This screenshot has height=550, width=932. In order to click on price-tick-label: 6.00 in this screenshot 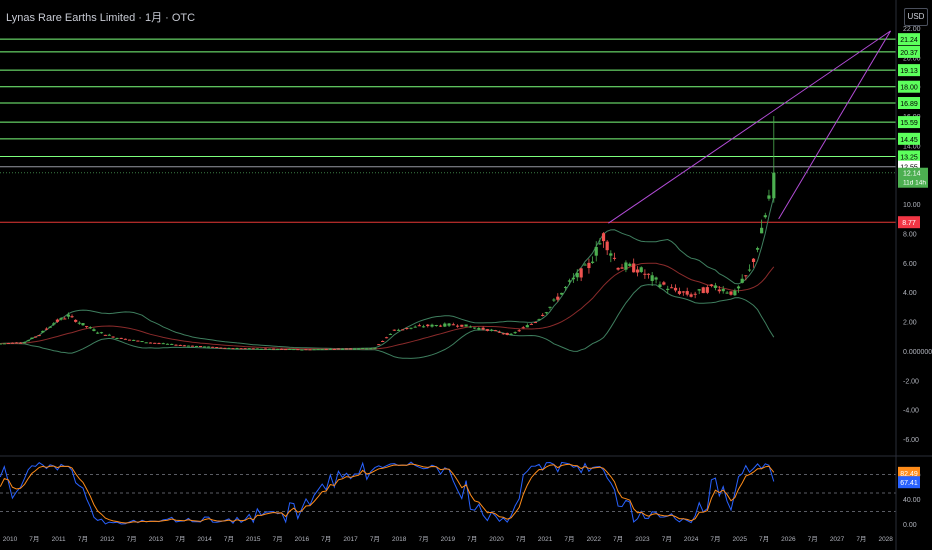, I will do `click(910, 264)`.